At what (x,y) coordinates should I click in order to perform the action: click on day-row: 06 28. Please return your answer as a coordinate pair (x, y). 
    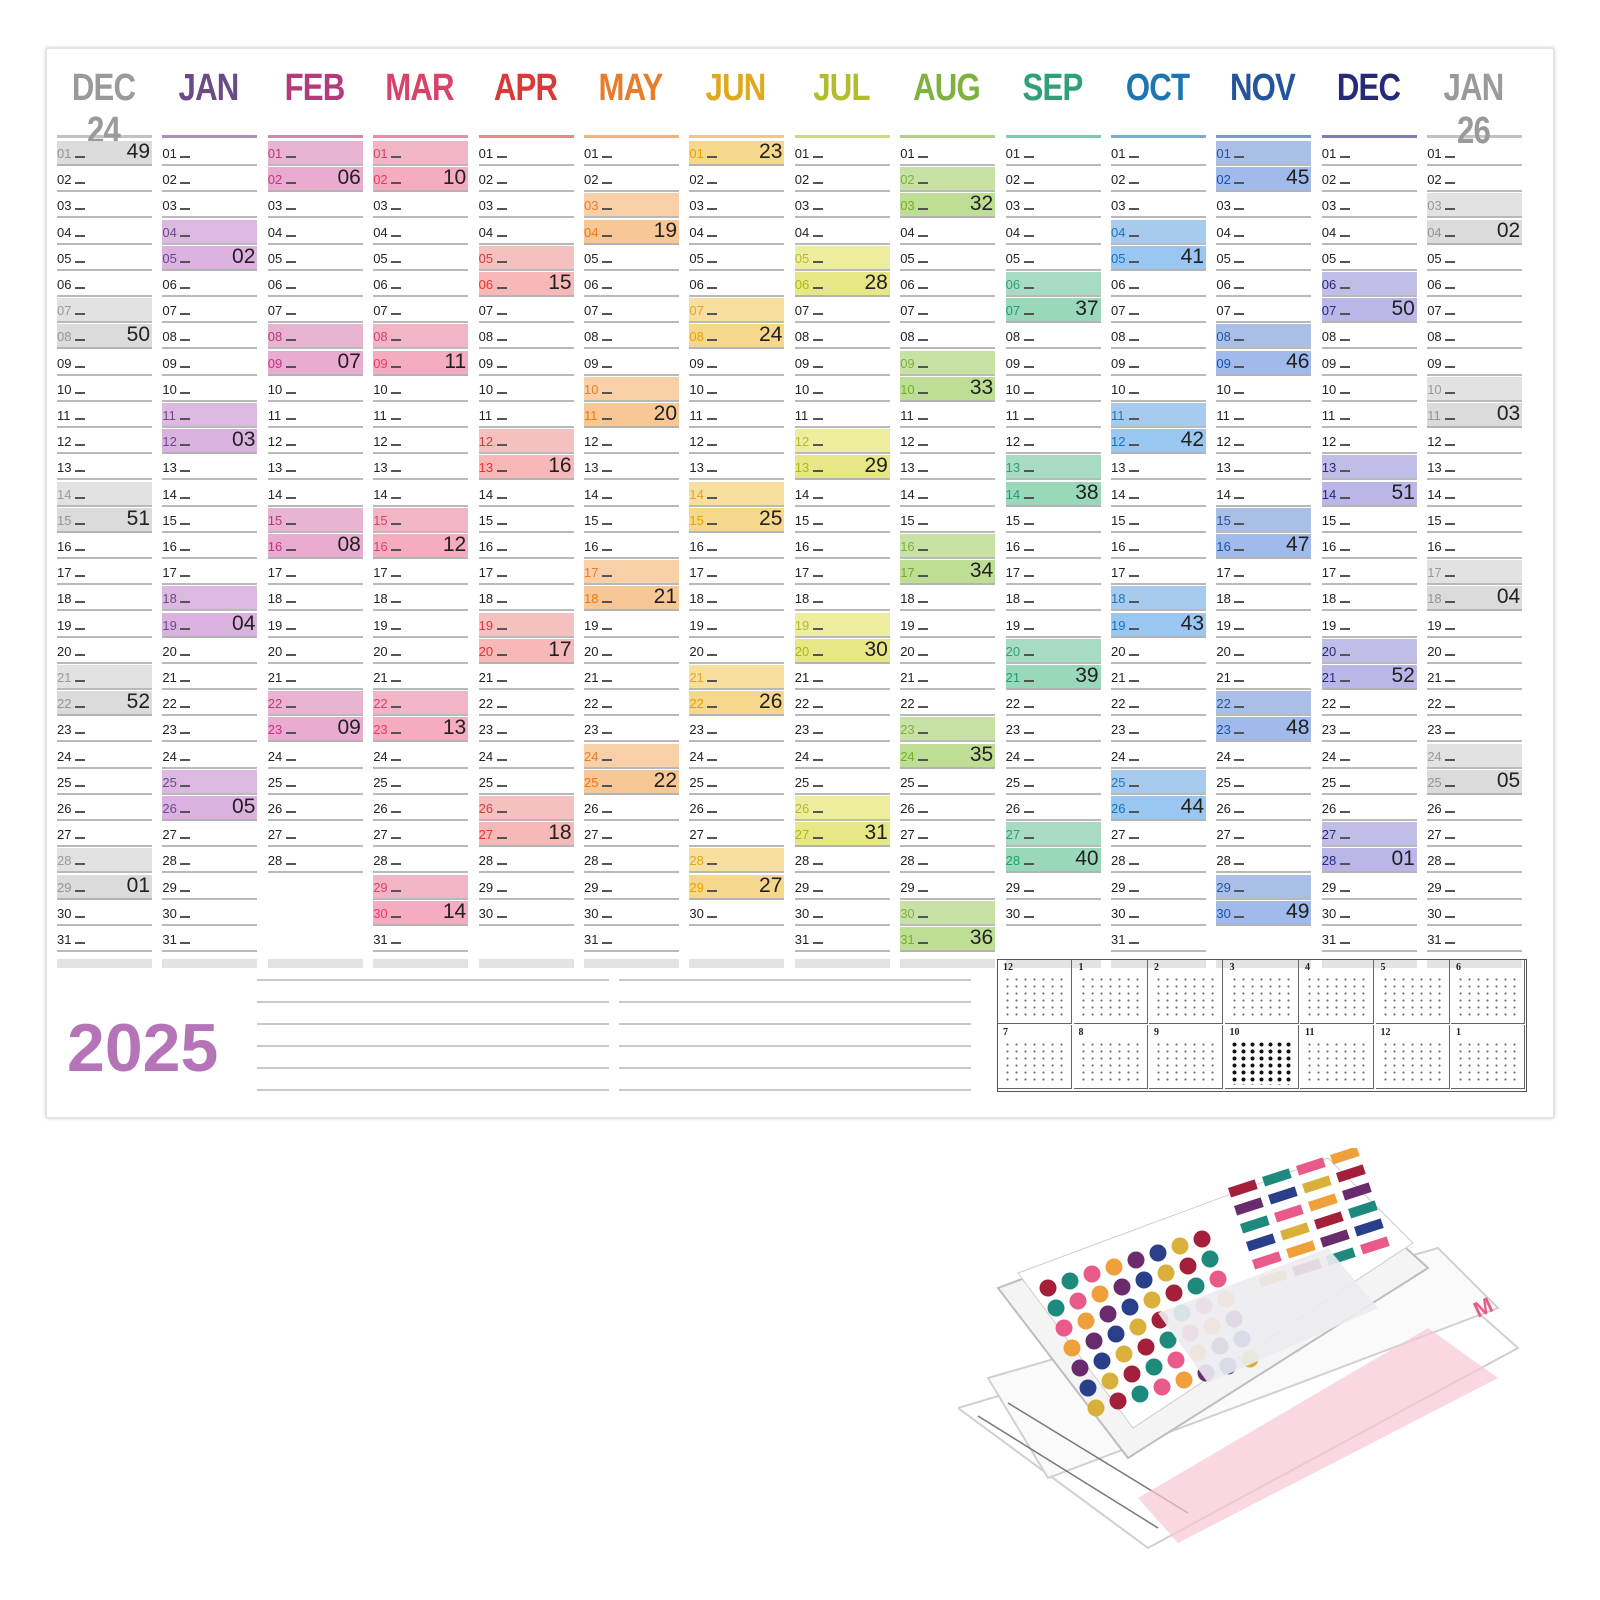
    Looking at the image, I should click on (842, 284).